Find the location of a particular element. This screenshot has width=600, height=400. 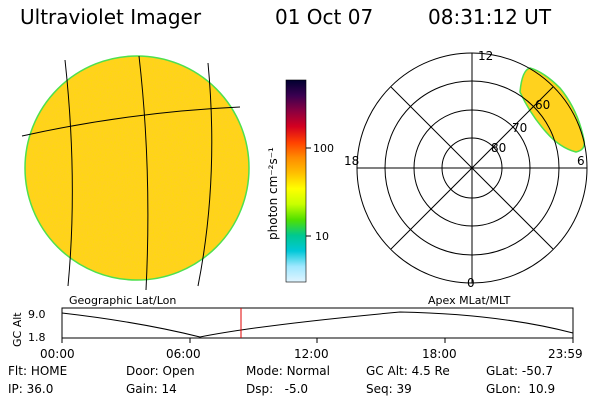

altitude-y-tick: 1.8 is located at coordinates (37, 337).